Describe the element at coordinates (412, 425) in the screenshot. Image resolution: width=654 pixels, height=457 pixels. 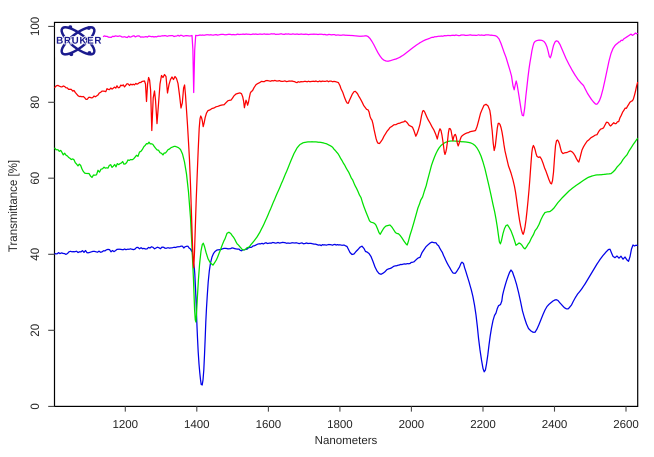
I see `svg-text: 2000` at that location.